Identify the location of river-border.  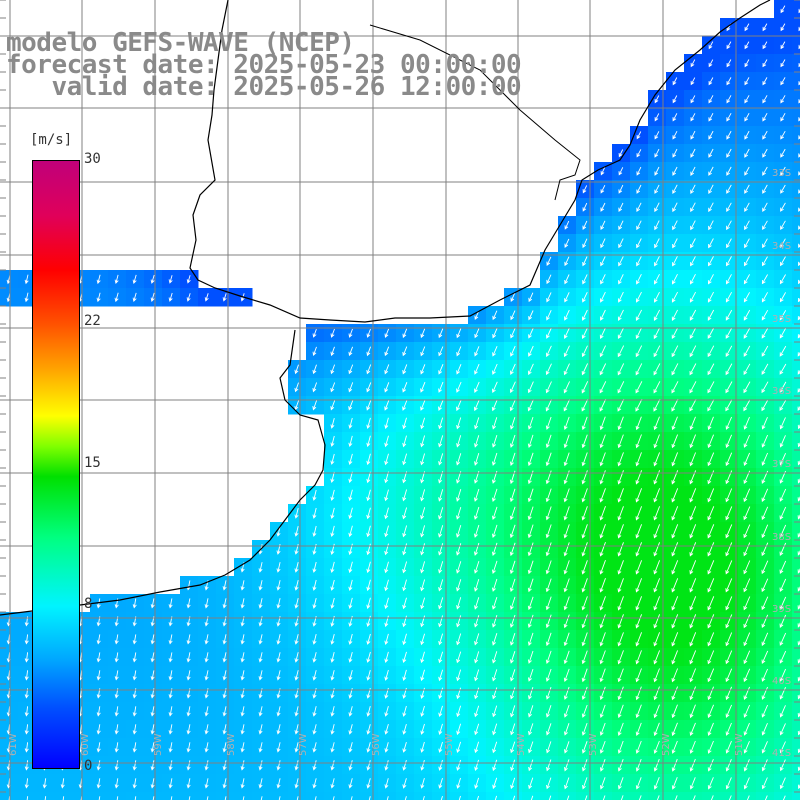
(475, 112).